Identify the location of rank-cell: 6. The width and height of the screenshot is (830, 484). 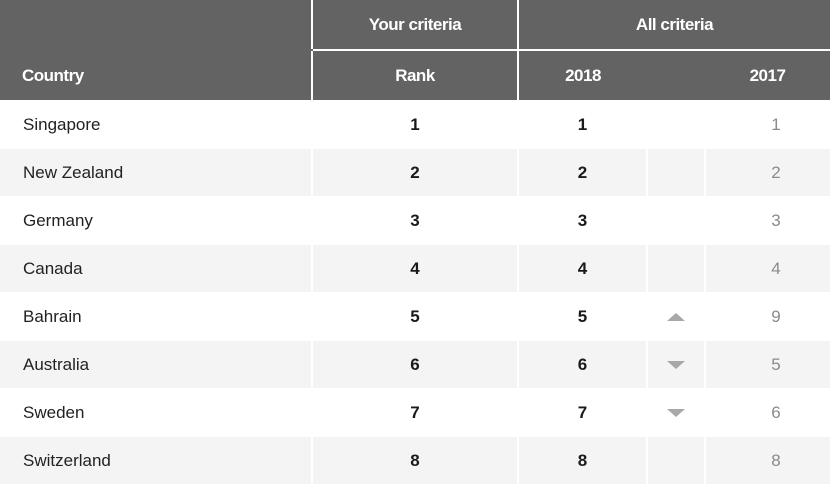
(415, 365).